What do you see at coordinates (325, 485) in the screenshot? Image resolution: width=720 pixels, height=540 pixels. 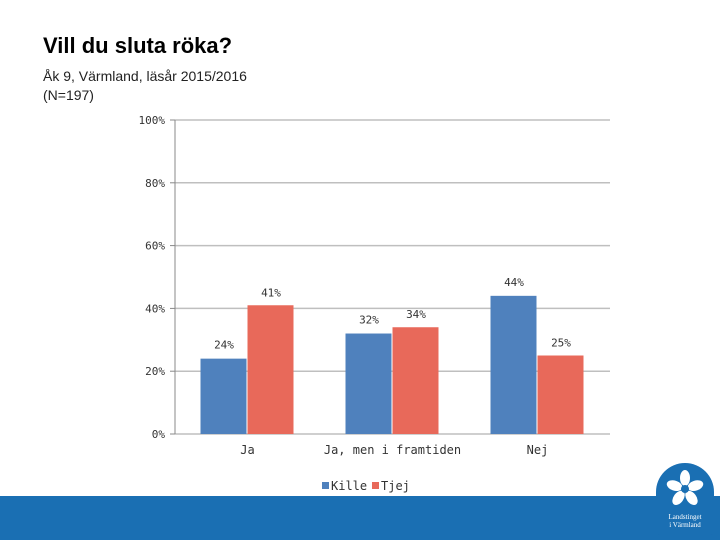 I see `legend-swatch-kille` at bounding box center [325, 485].